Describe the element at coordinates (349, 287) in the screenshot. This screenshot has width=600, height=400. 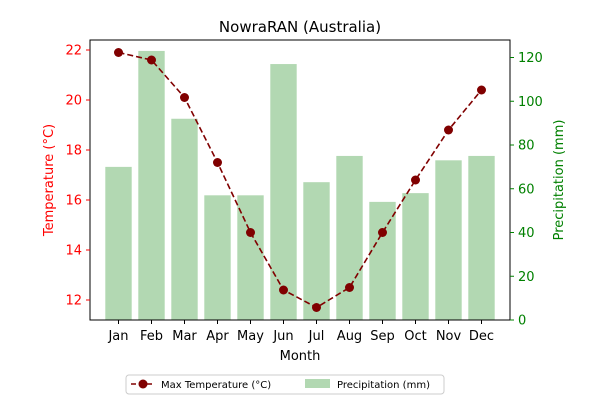
I see `temperature-point-aug` at that location.